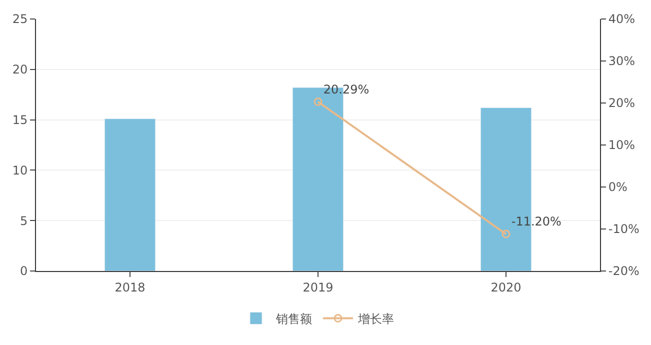 This screenshot has height=345, width=651. What do you see at coordinates (624, 271) in the screenshot?
I see `y2-tick-label: -20%` at bounding box center [624, 271].